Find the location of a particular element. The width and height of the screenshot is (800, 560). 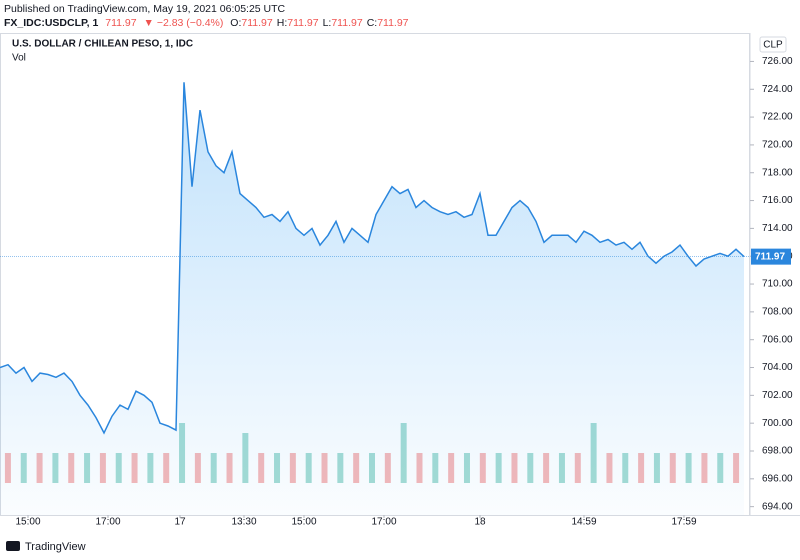

y-tick-label: 702.00 is located at coordinates (777, 395).